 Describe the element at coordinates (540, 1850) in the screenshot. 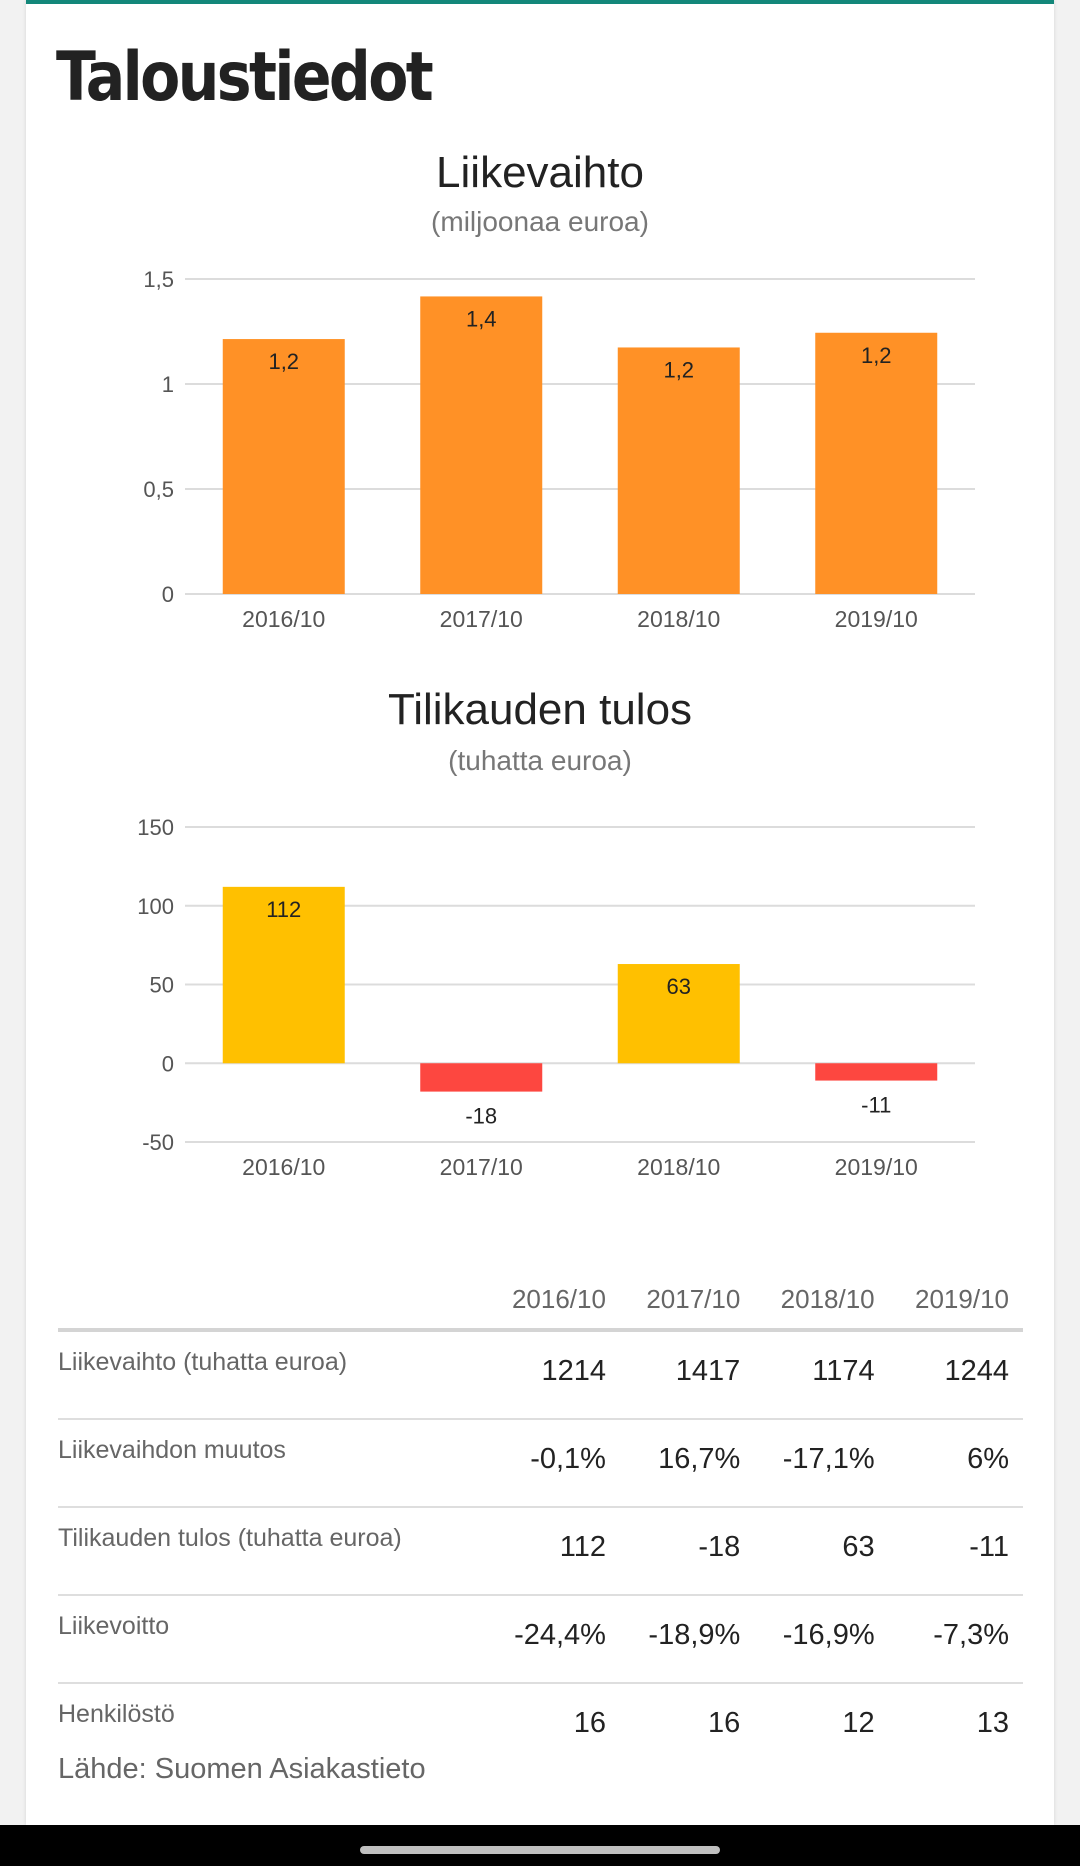

I see `home-gesture-handle` at that location.